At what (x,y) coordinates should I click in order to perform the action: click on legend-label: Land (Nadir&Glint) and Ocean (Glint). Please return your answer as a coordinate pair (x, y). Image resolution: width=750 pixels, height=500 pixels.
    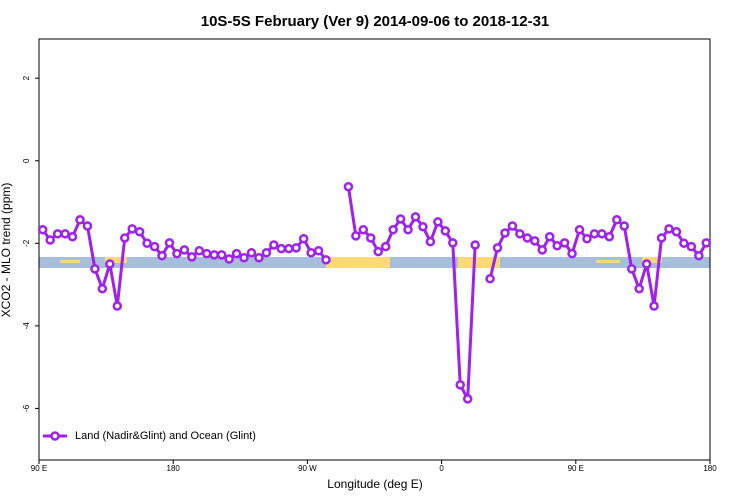
    Looking at the image, I should click on (165, 436).